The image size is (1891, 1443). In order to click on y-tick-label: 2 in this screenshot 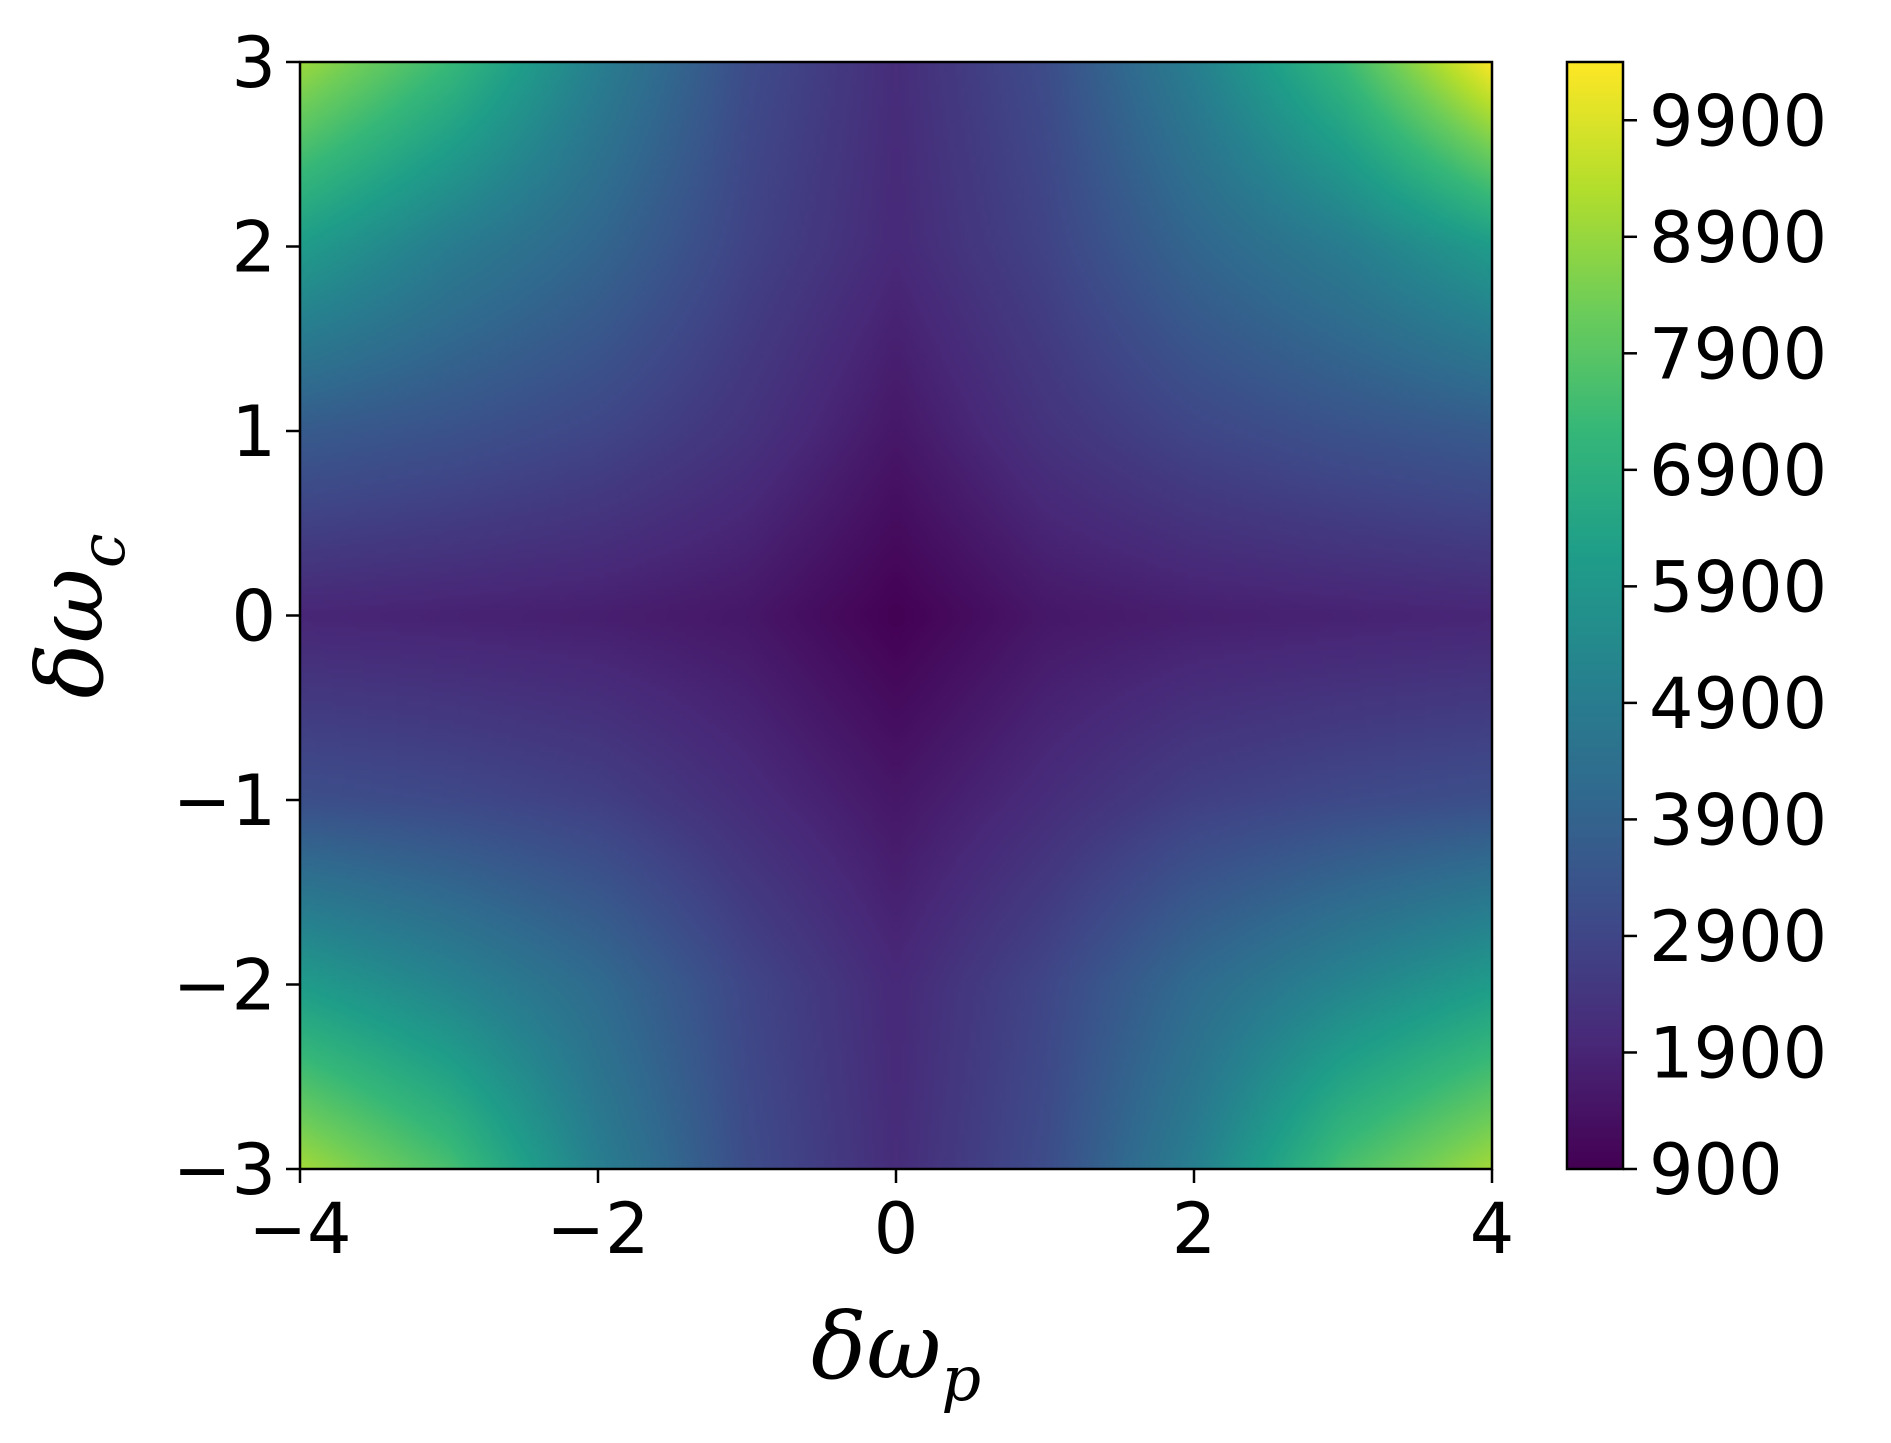, I will do `click(253, 248)`.